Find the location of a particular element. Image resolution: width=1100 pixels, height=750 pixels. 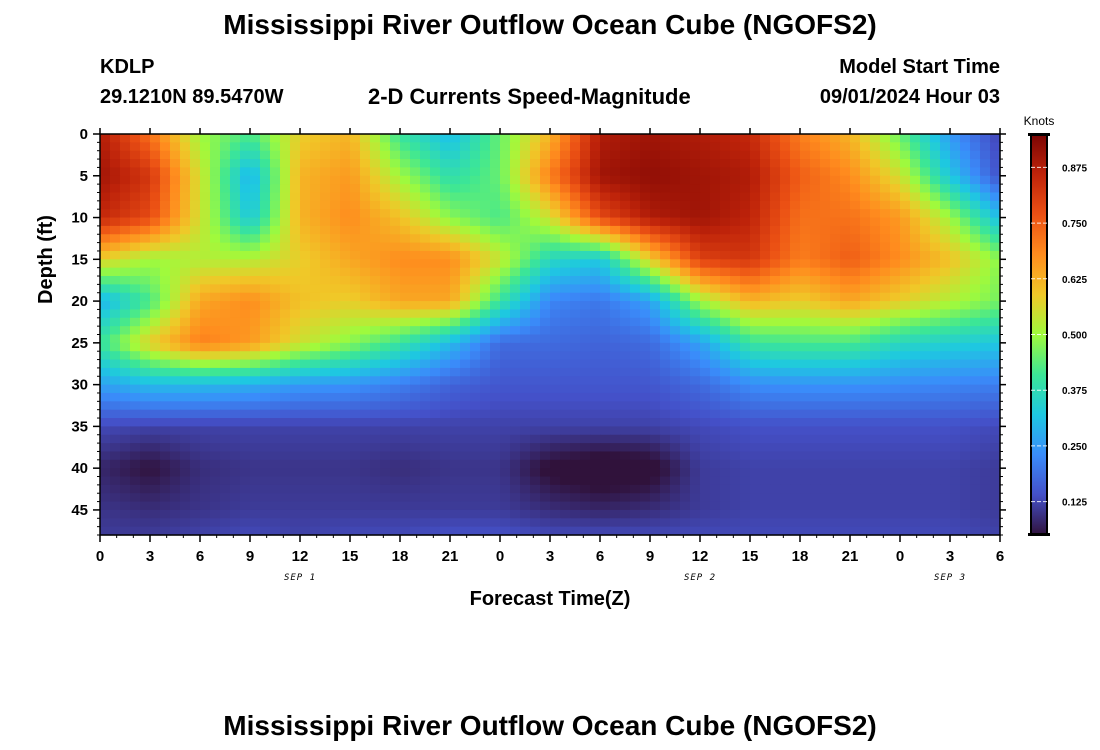

colorbar-tick-label: 0.750 is located at coordinates (1074, 224).